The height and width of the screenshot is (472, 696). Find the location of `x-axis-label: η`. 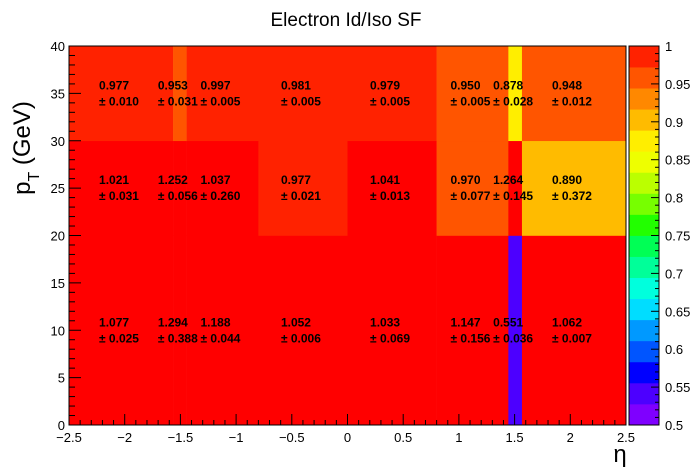

x-axis-label: η is located at coordinates (619, 454).